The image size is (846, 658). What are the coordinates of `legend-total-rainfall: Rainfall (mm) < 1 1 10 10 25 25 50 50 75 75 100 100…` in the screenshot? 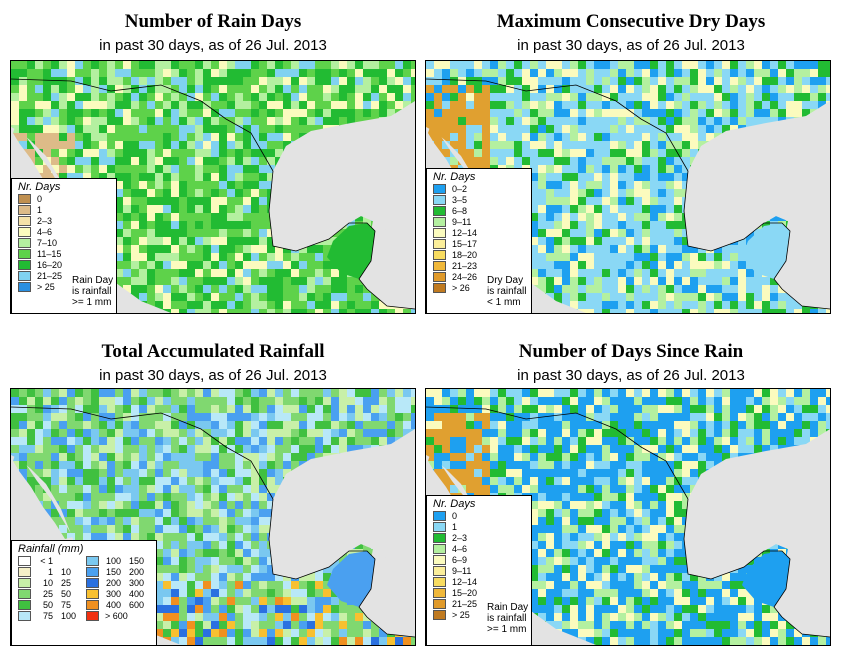 It's located at (84, 593).